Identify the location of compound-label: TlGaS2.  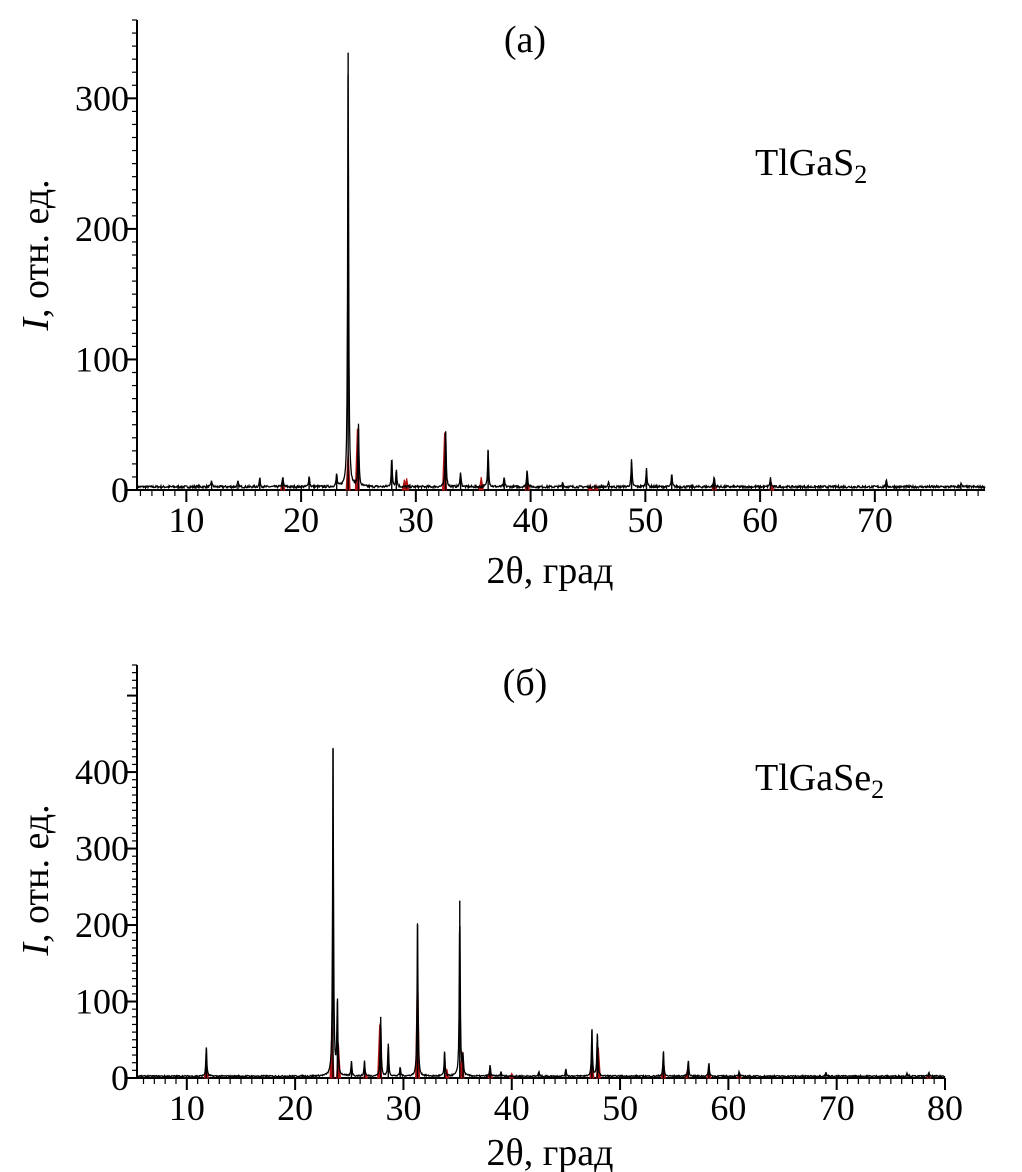
(811, 165).